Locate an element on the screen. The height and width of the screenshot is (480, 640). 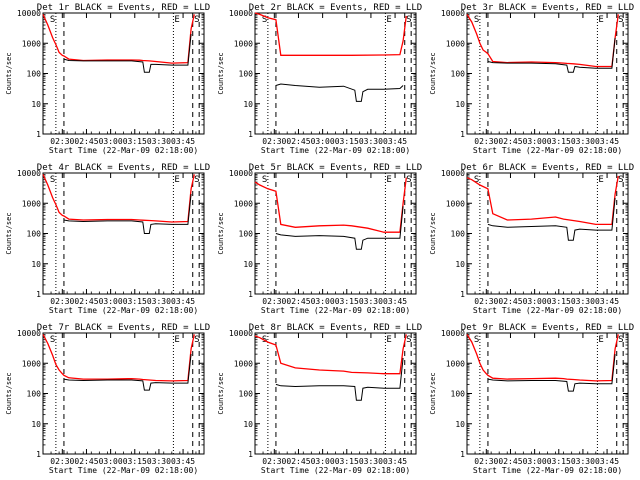
panel-title: Det 6r BLACK = Events, RED = LLD is located at coordinates (547, 168).